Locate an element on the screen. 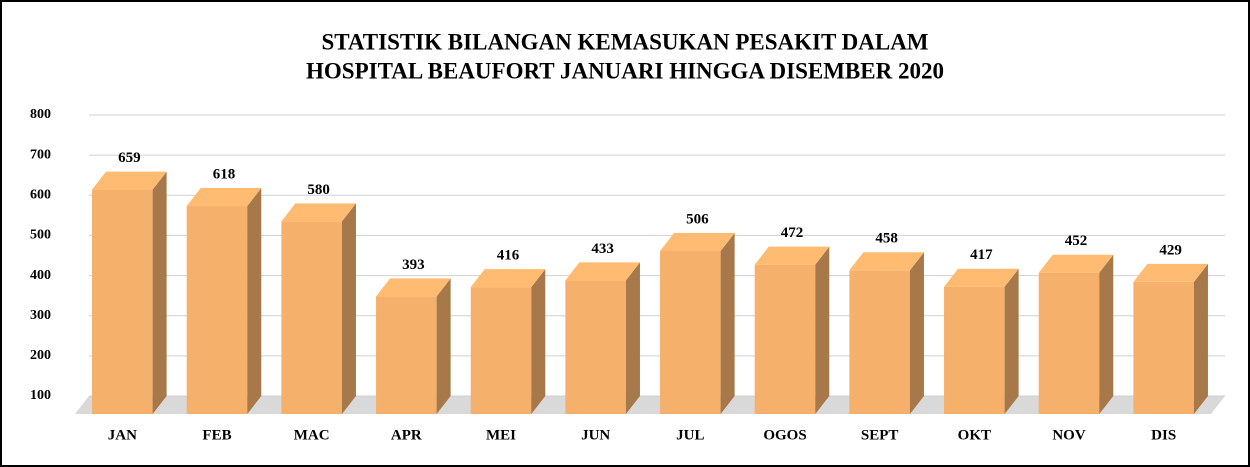  x-tick-label: MAC is located at coordinates (312, 435).